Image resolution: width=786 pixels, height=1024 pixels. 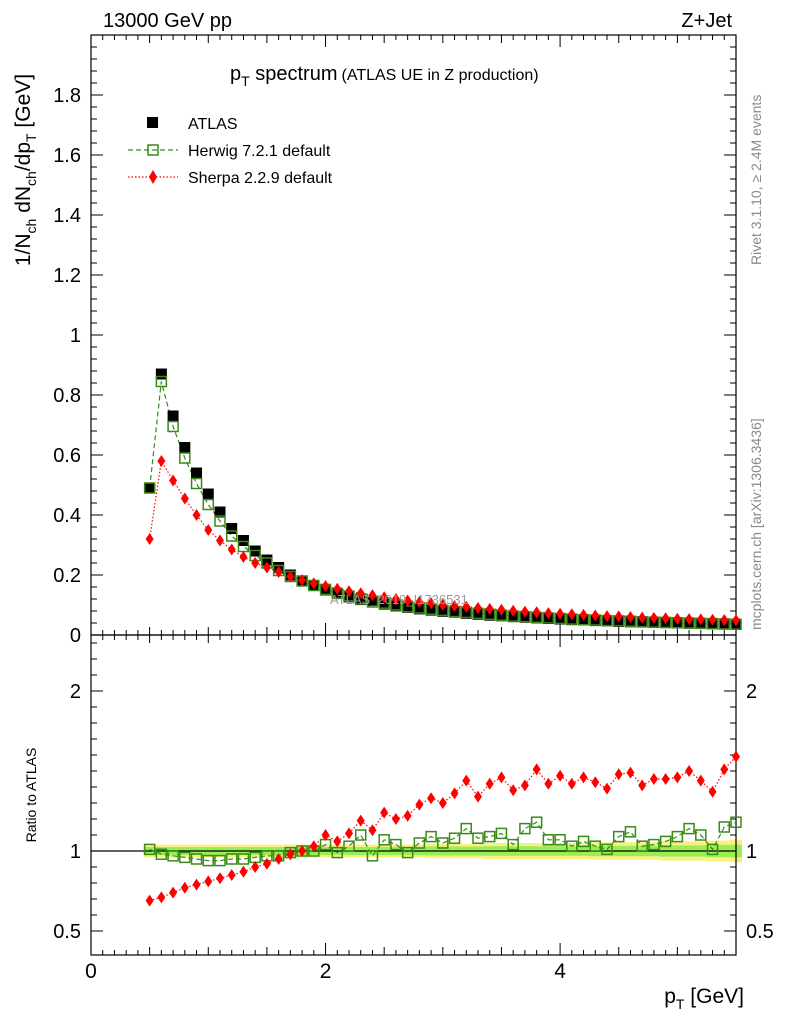 I want to click on x-tick-label: 0, so click(x=91, y=971).